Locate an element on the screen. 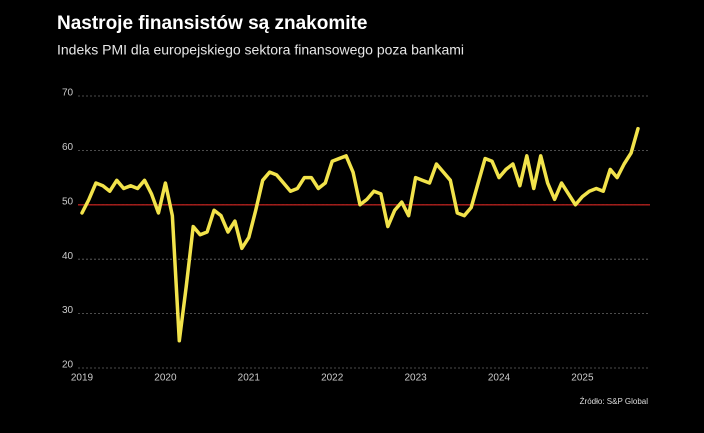  y-tick-label: 60 is located at coordinates (68, 147).